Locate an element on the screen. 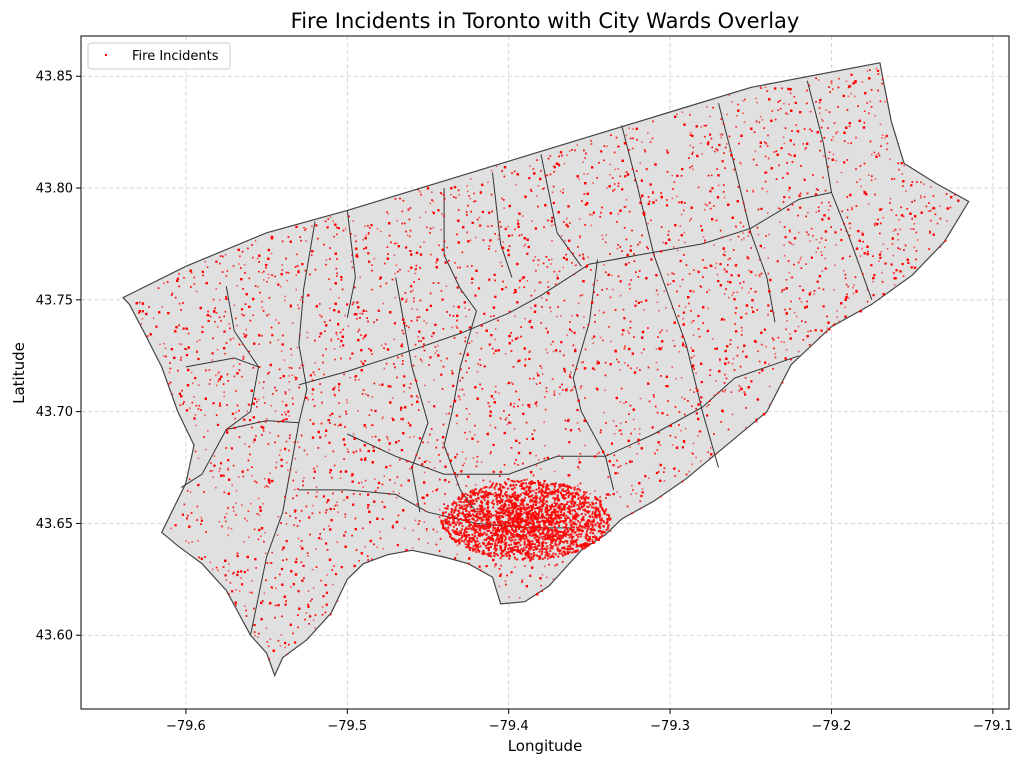  ward-boundary is located at coordinates (839, 190).